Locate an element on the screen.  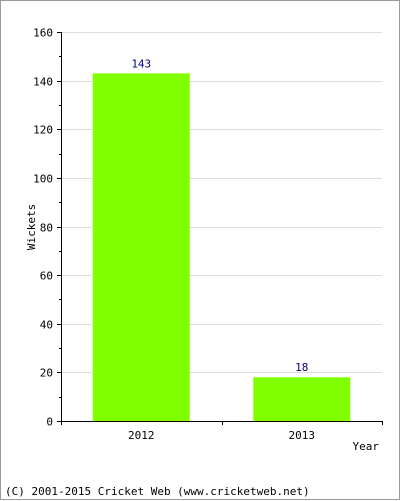
data-label-2013: 18 is located at coordinates (301, 367).